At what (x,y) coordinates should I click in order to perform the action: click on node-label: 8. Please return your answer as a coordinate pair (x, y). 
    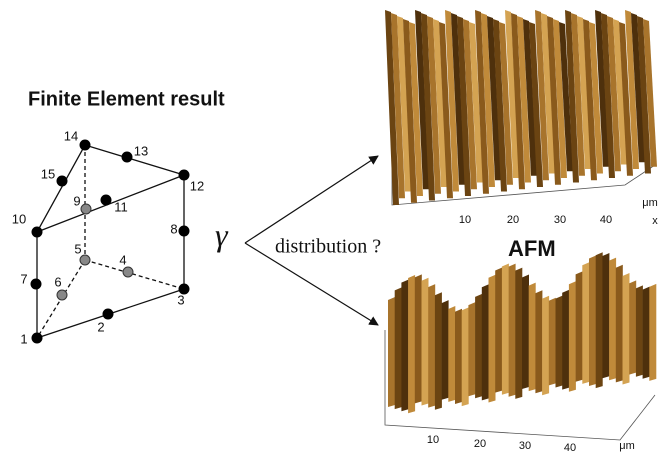
    Looking at the image, I should click on (173, 228).